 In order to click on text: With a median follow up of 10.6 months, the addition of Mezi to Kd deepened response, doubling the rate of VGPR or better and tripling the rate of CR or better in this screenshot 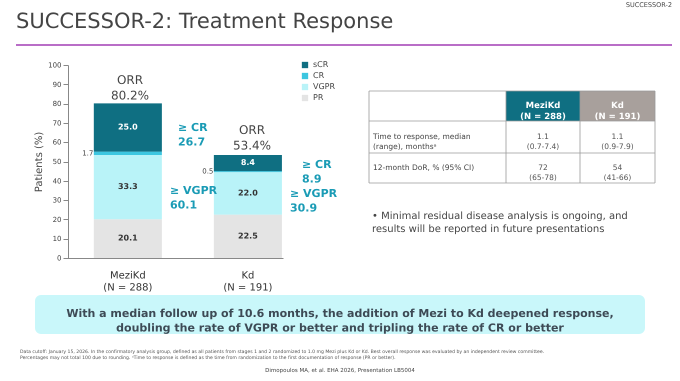, I will do `click(340, 320)`.